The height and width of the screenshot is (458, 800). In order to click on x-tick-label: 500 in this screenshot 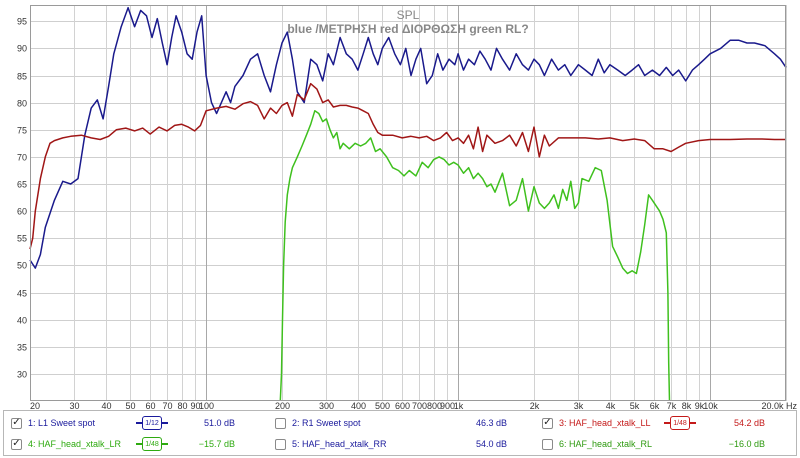, I will do `click(382, 405)`.